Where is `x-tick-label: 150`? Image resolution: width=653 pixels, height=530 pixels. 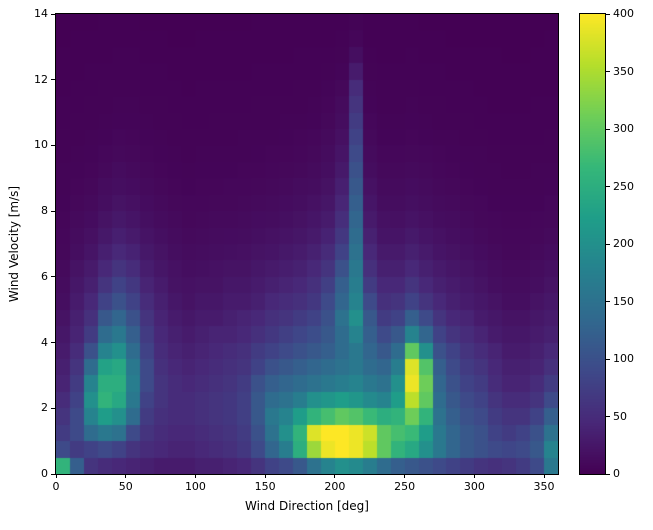 x-tick-label: 150 is located at coordinates (265, 486).